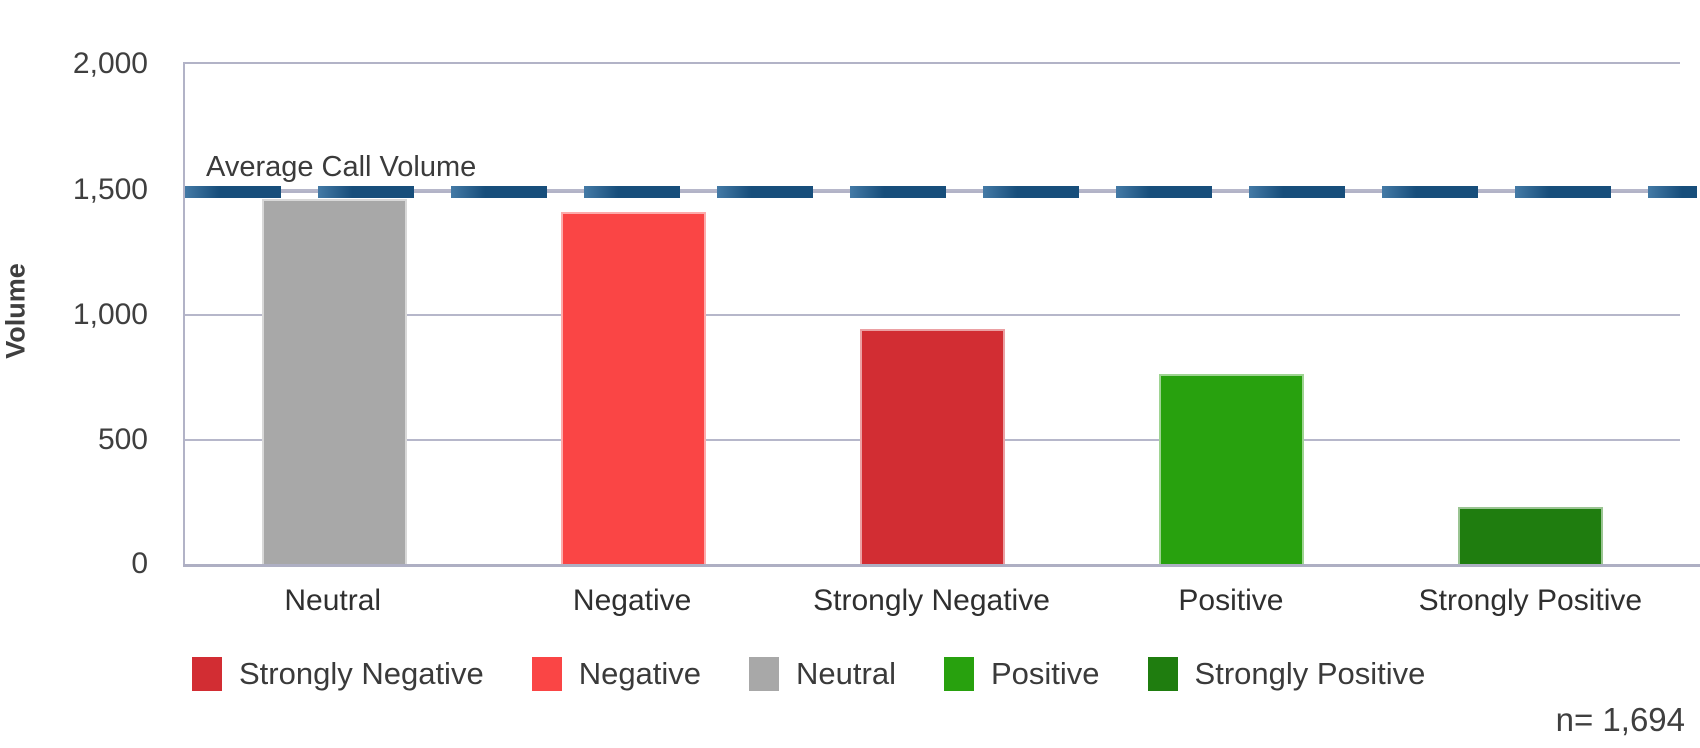  I want to click on legend-item-negative: Negative, so click(616, 674).